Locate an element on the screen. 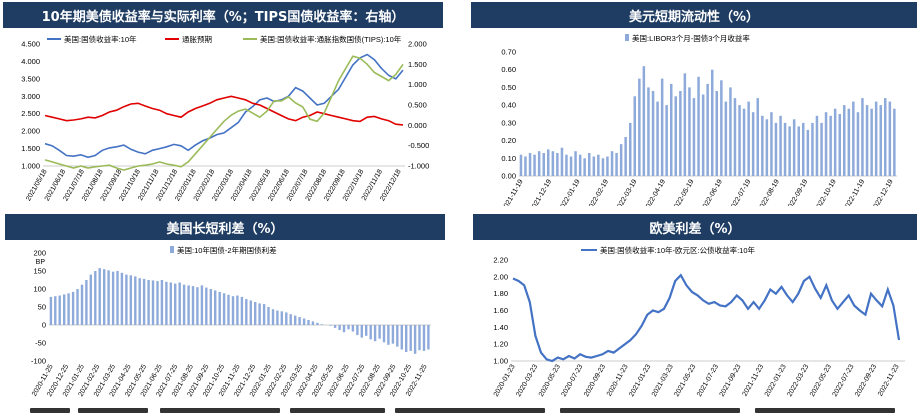 This screenshot has height=413, width=921. right-y-tick-label: -0.500 is located at coordinates (418, 145).